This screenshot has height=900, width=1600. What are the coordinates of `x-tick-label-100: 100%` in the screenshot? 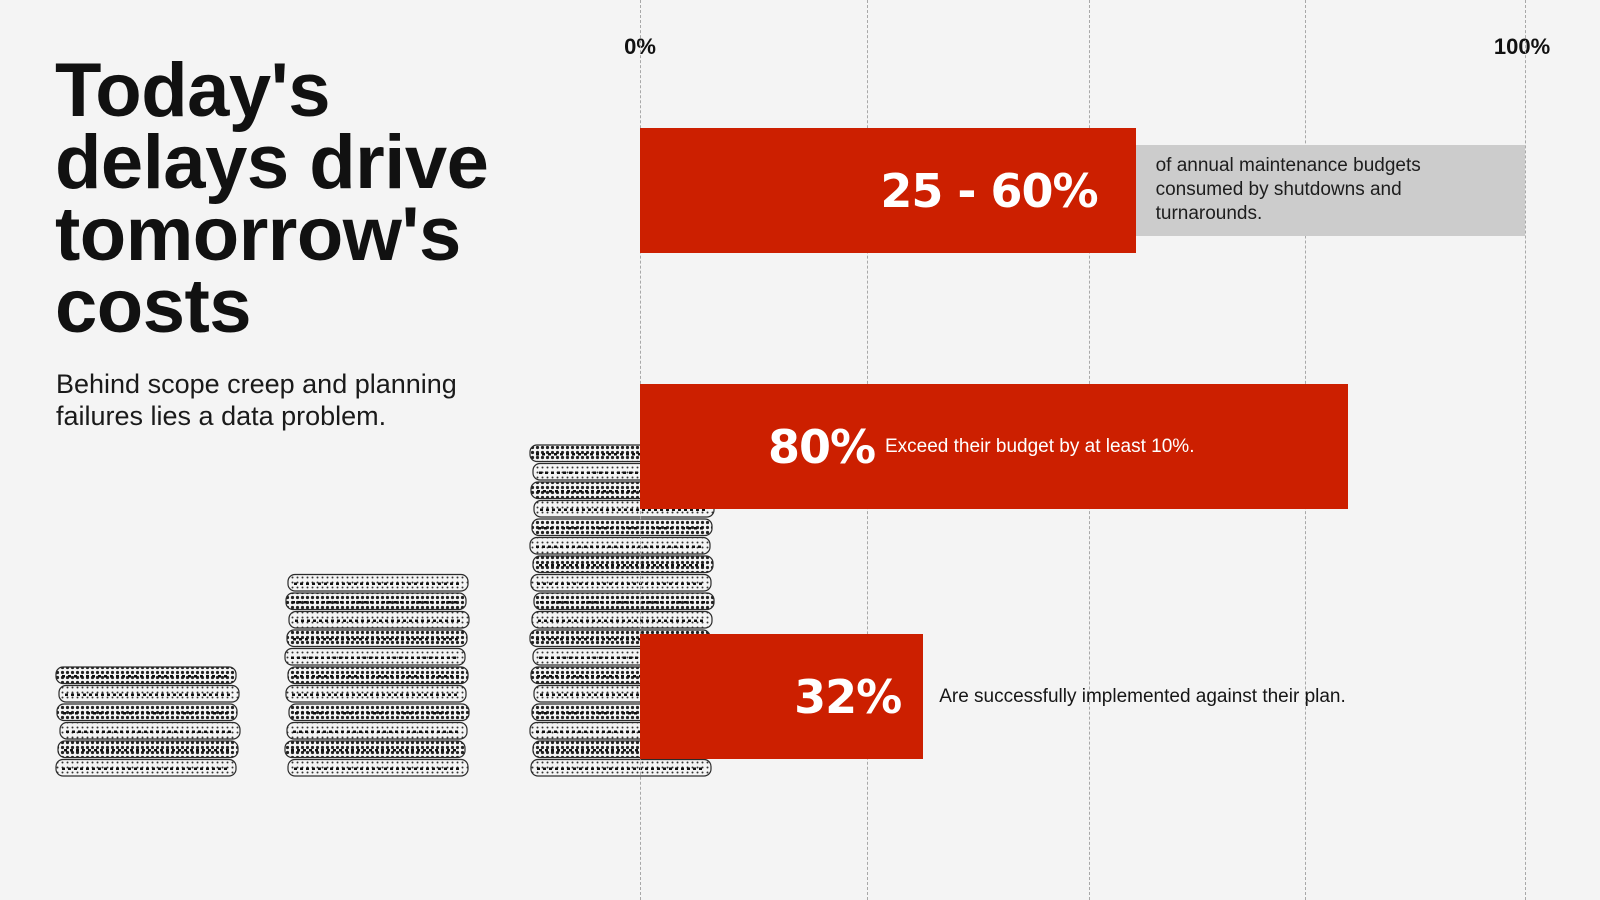 It's located at (1522, 46).